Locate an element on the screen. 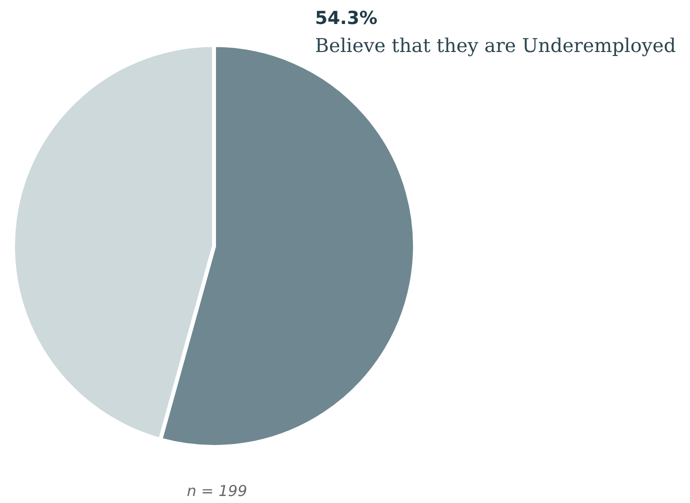 The height and width of the screenshot is (503, 690). data-label: 54.3% is located at coordinates (346, 18).